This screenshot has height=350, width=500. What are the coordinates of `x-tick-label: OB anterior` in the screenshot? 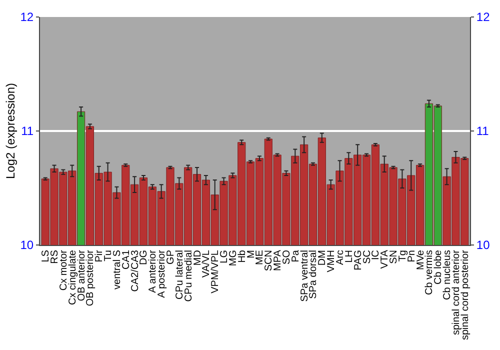 It's located at (82, 275).